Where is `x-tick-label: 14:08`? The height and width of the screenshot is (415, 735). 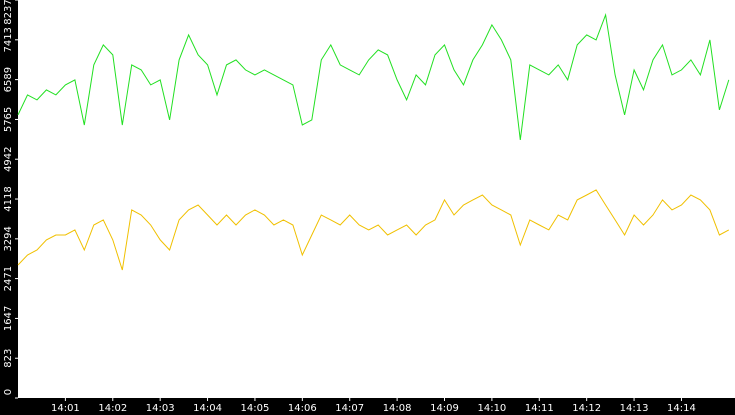
x-tick-label: 14:08 is located at coordinates (397, 408).